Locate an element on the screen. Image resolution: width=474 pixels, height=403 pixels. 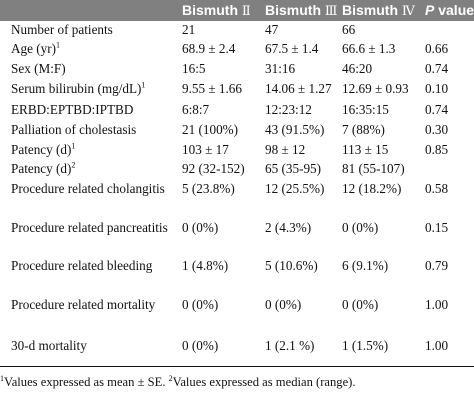
row-label-text: 30-d mortality is located at coordinates (49, 345).